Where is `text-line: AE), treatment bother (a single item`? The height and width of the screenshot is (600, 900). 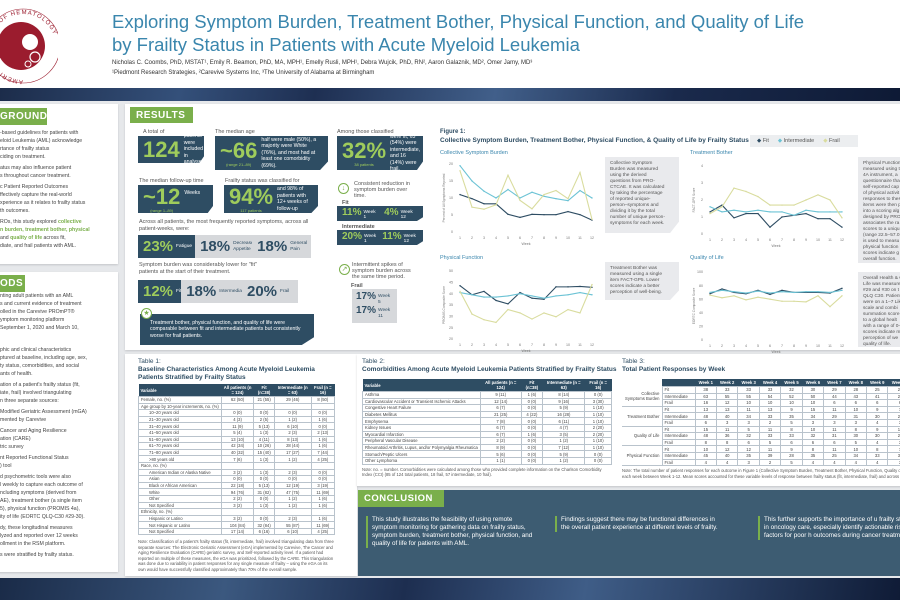
text-line: AE), treatment bother (a single item is located at coordinates (41, 501).